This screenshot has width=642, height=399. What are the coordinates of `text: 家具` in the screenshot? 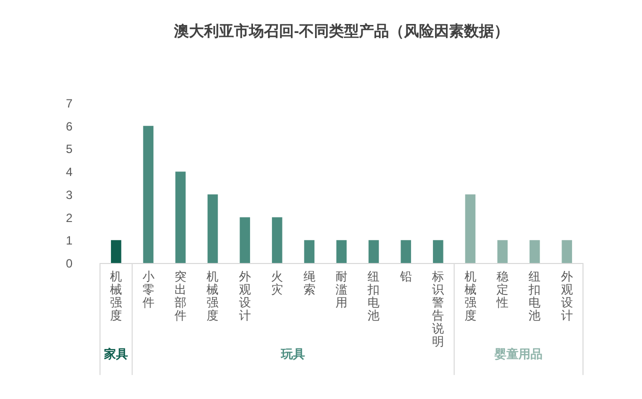 It's located at (115, 354).